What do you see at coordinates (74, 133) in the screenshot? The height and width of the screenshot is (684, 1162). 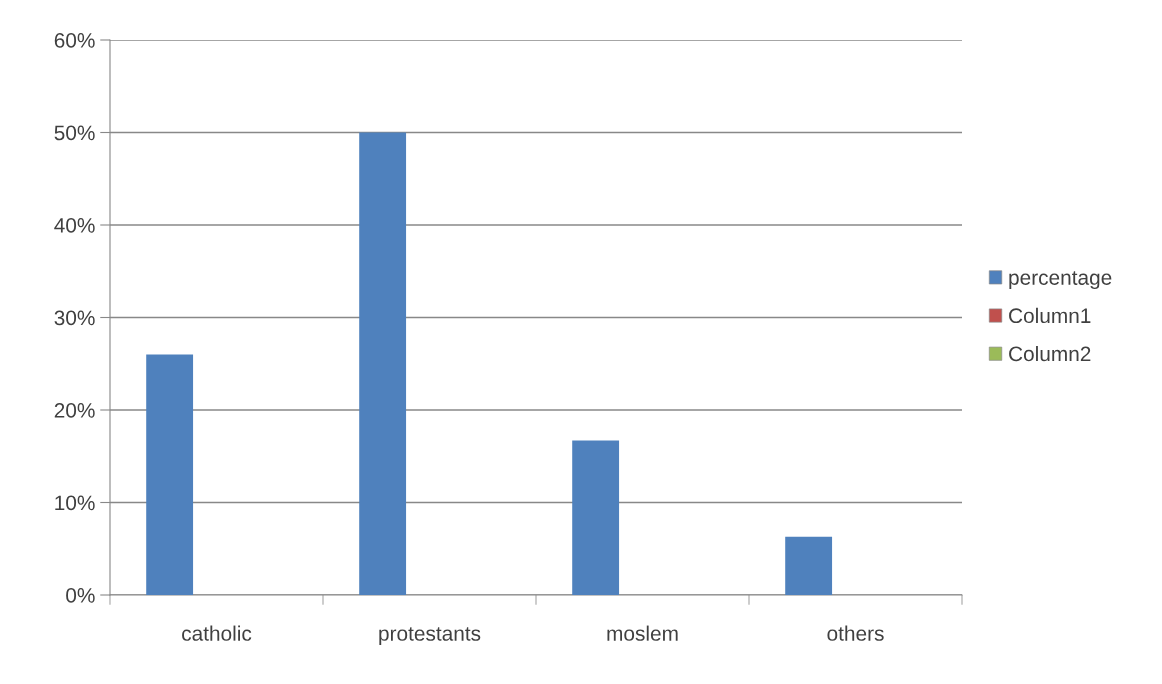 I see `y-tick-label: 50%` at bounding box center [74, 133].